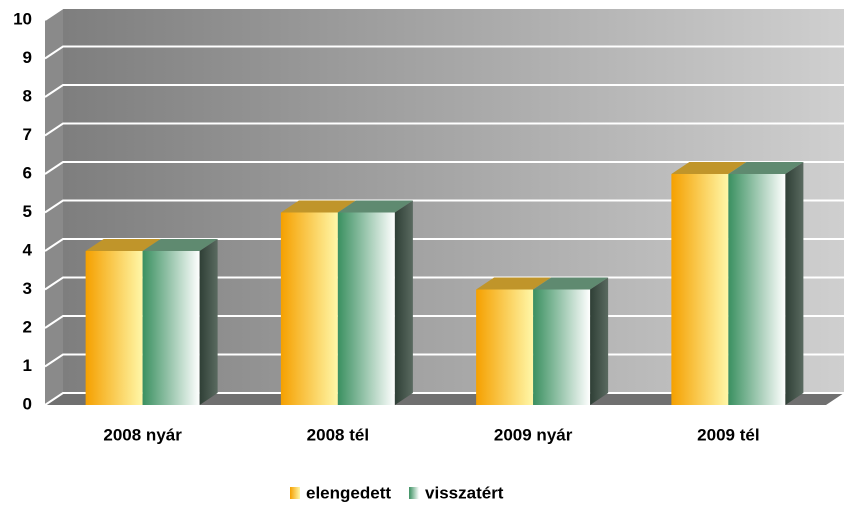  I want to click on legend-label: visszatért, so click(464, 492).